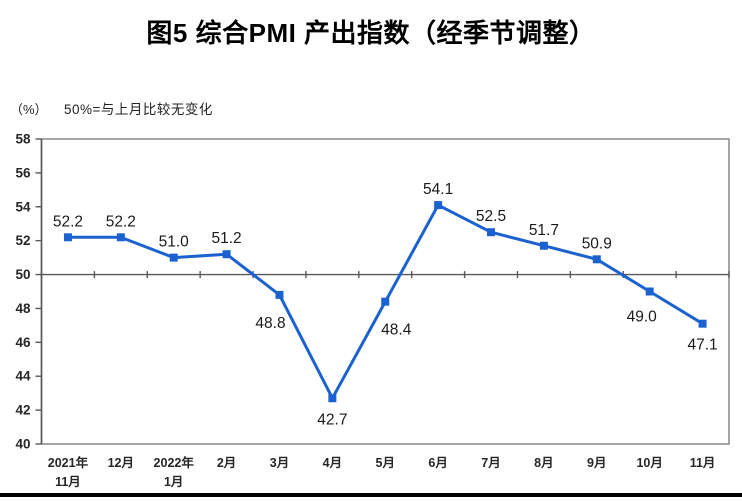  I want to click on data-label: 52.5, so click(491, 216).